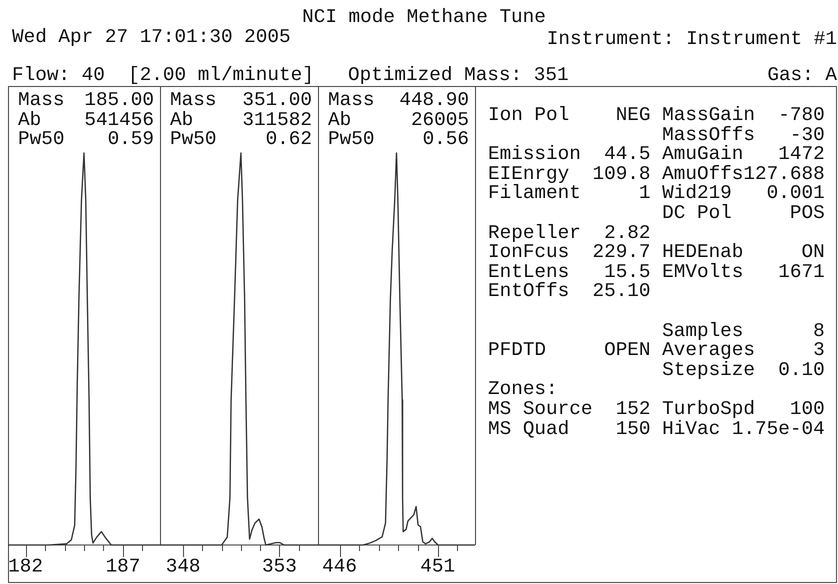 The height and width of the screenshot is (584, 838). Describe the element at coordinates (801, 154) in the screenshot. I see `text: 1472` at that location.